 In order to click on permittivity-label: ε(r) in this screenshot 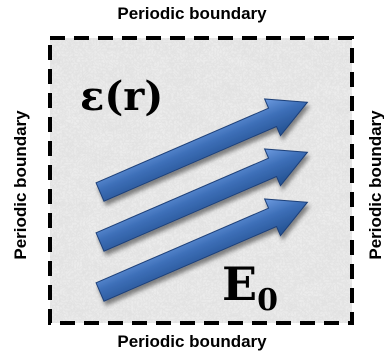, I will do `click(121, 96)`.